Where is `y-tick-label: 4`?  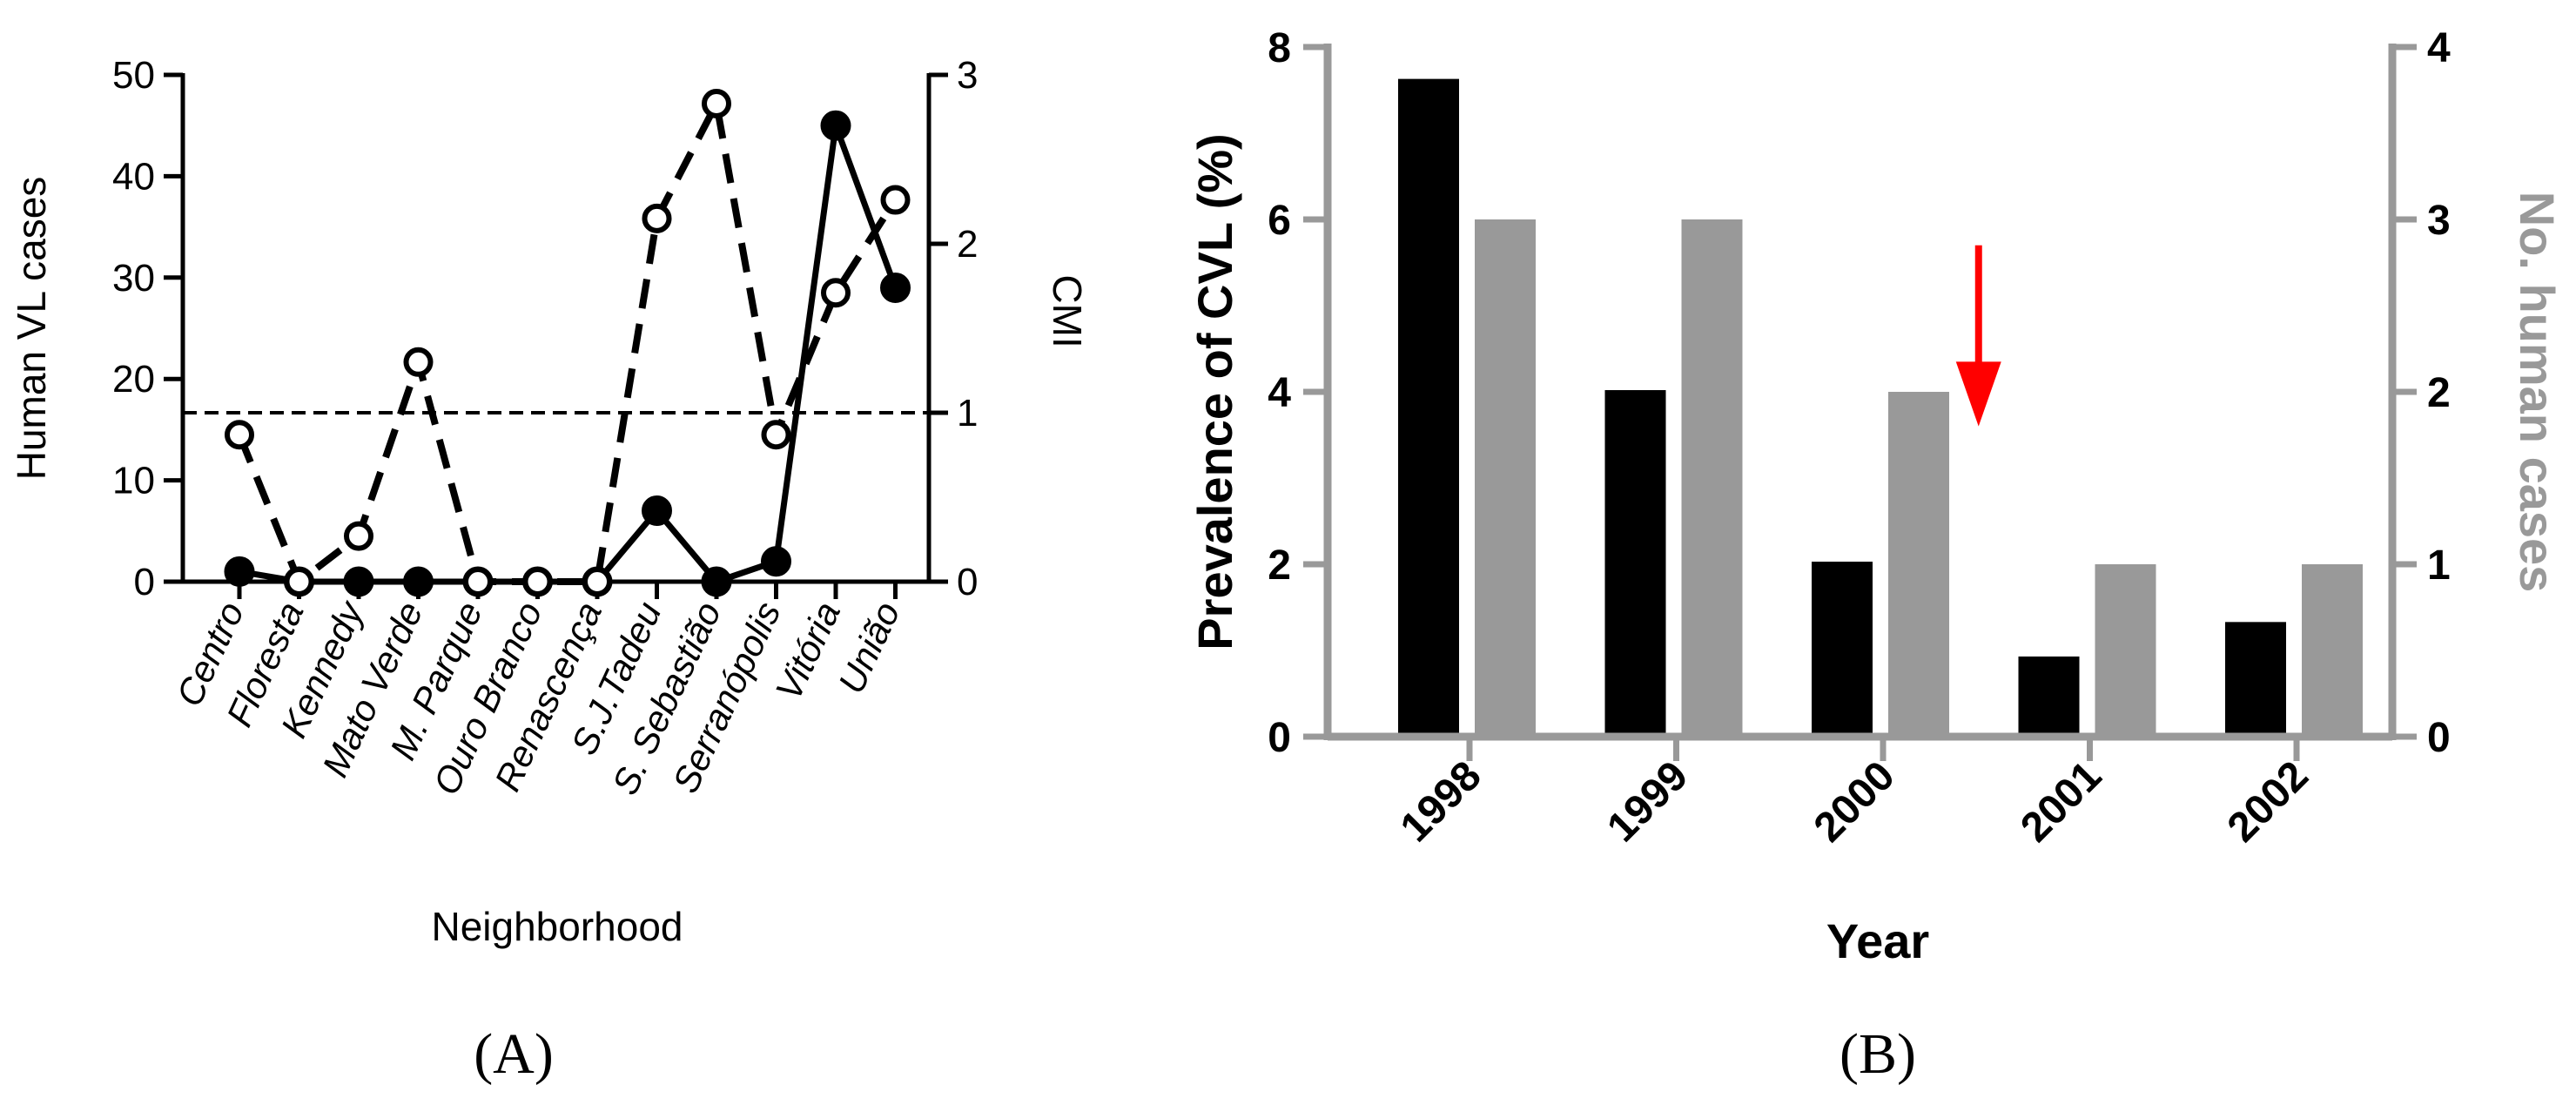
y-tick-label: 4 is located at coordinates (1279, 393).